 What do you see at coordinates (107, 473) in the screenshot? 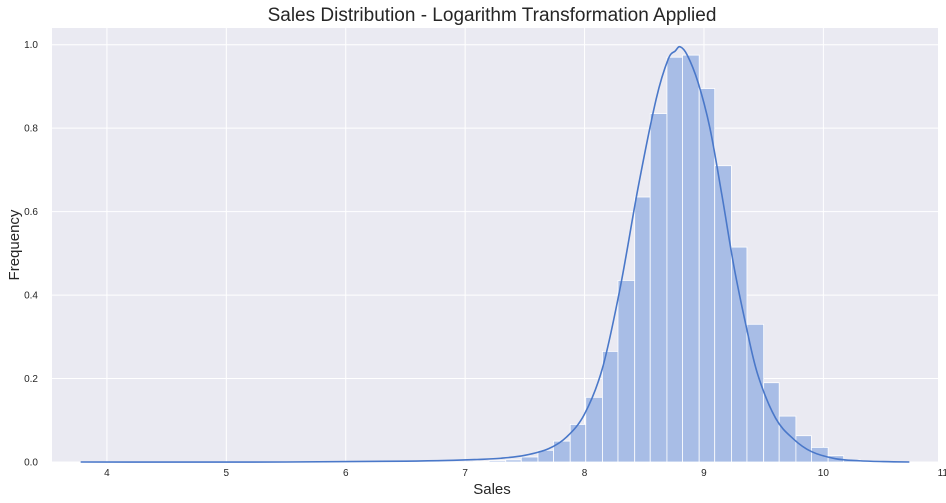
I see `x-tick-label-0: 4` at bounding box center [107, 473].